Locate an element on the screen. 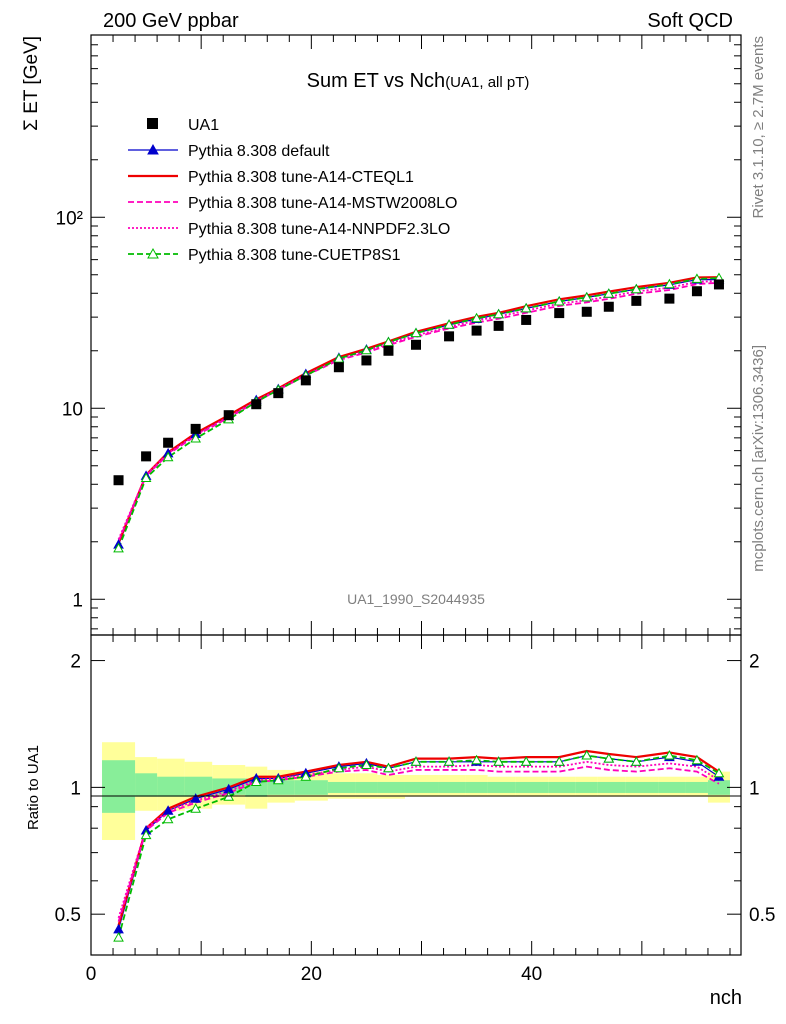 The width and height of the screenshot is (786, 1024). legend-swatch-ua1 is located at coordinates (152, 123).